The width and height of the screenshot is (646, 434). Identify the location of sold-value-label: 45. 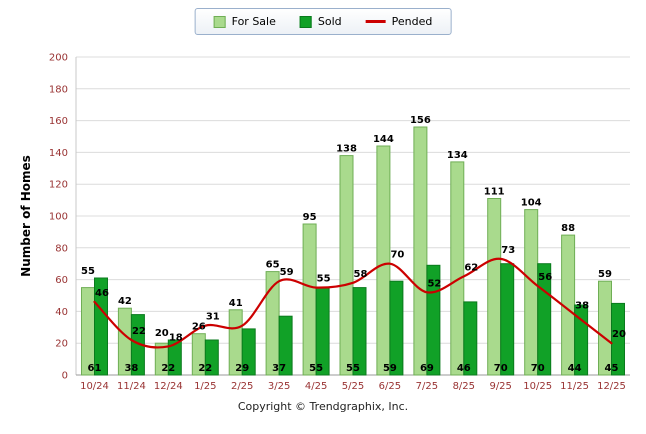
(612, 368).